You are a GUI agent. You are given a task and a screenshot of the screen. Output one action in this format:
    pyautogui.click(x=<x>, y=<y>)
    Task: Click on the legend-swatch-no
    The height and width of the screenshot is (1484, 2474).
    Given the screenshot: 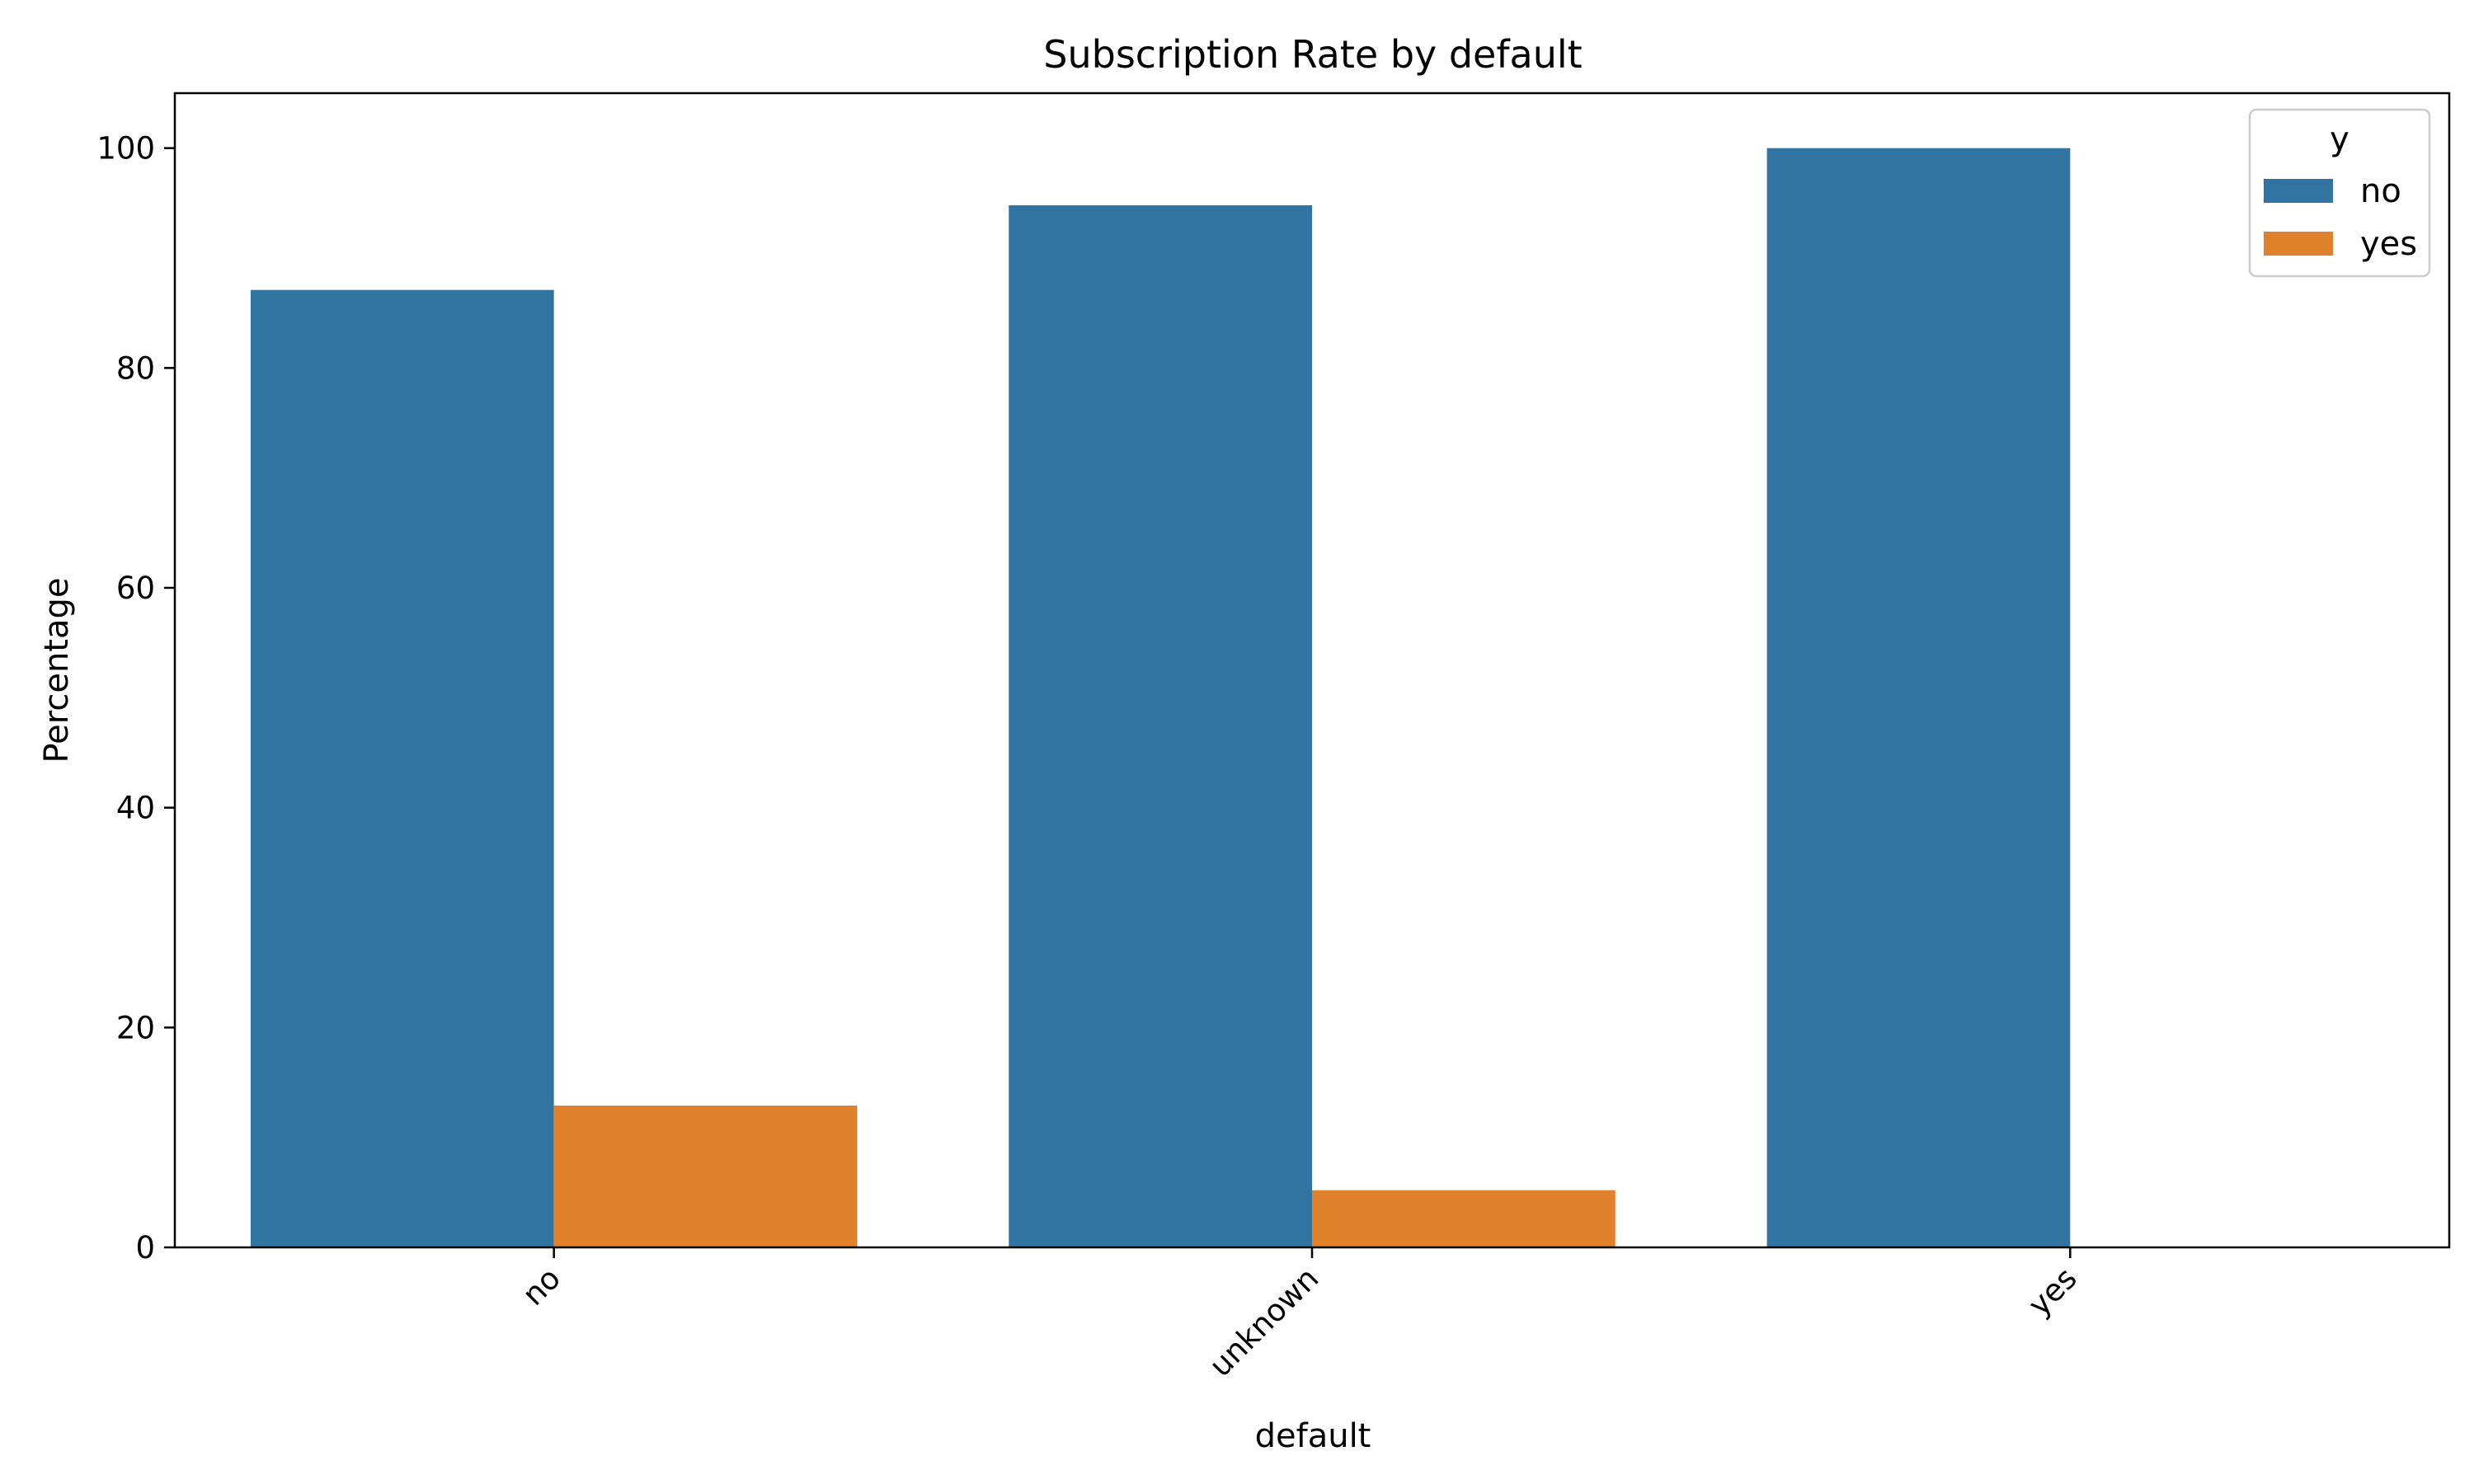 What is the action you would take?
    pyautogui.click(x=2298, y=191)
    